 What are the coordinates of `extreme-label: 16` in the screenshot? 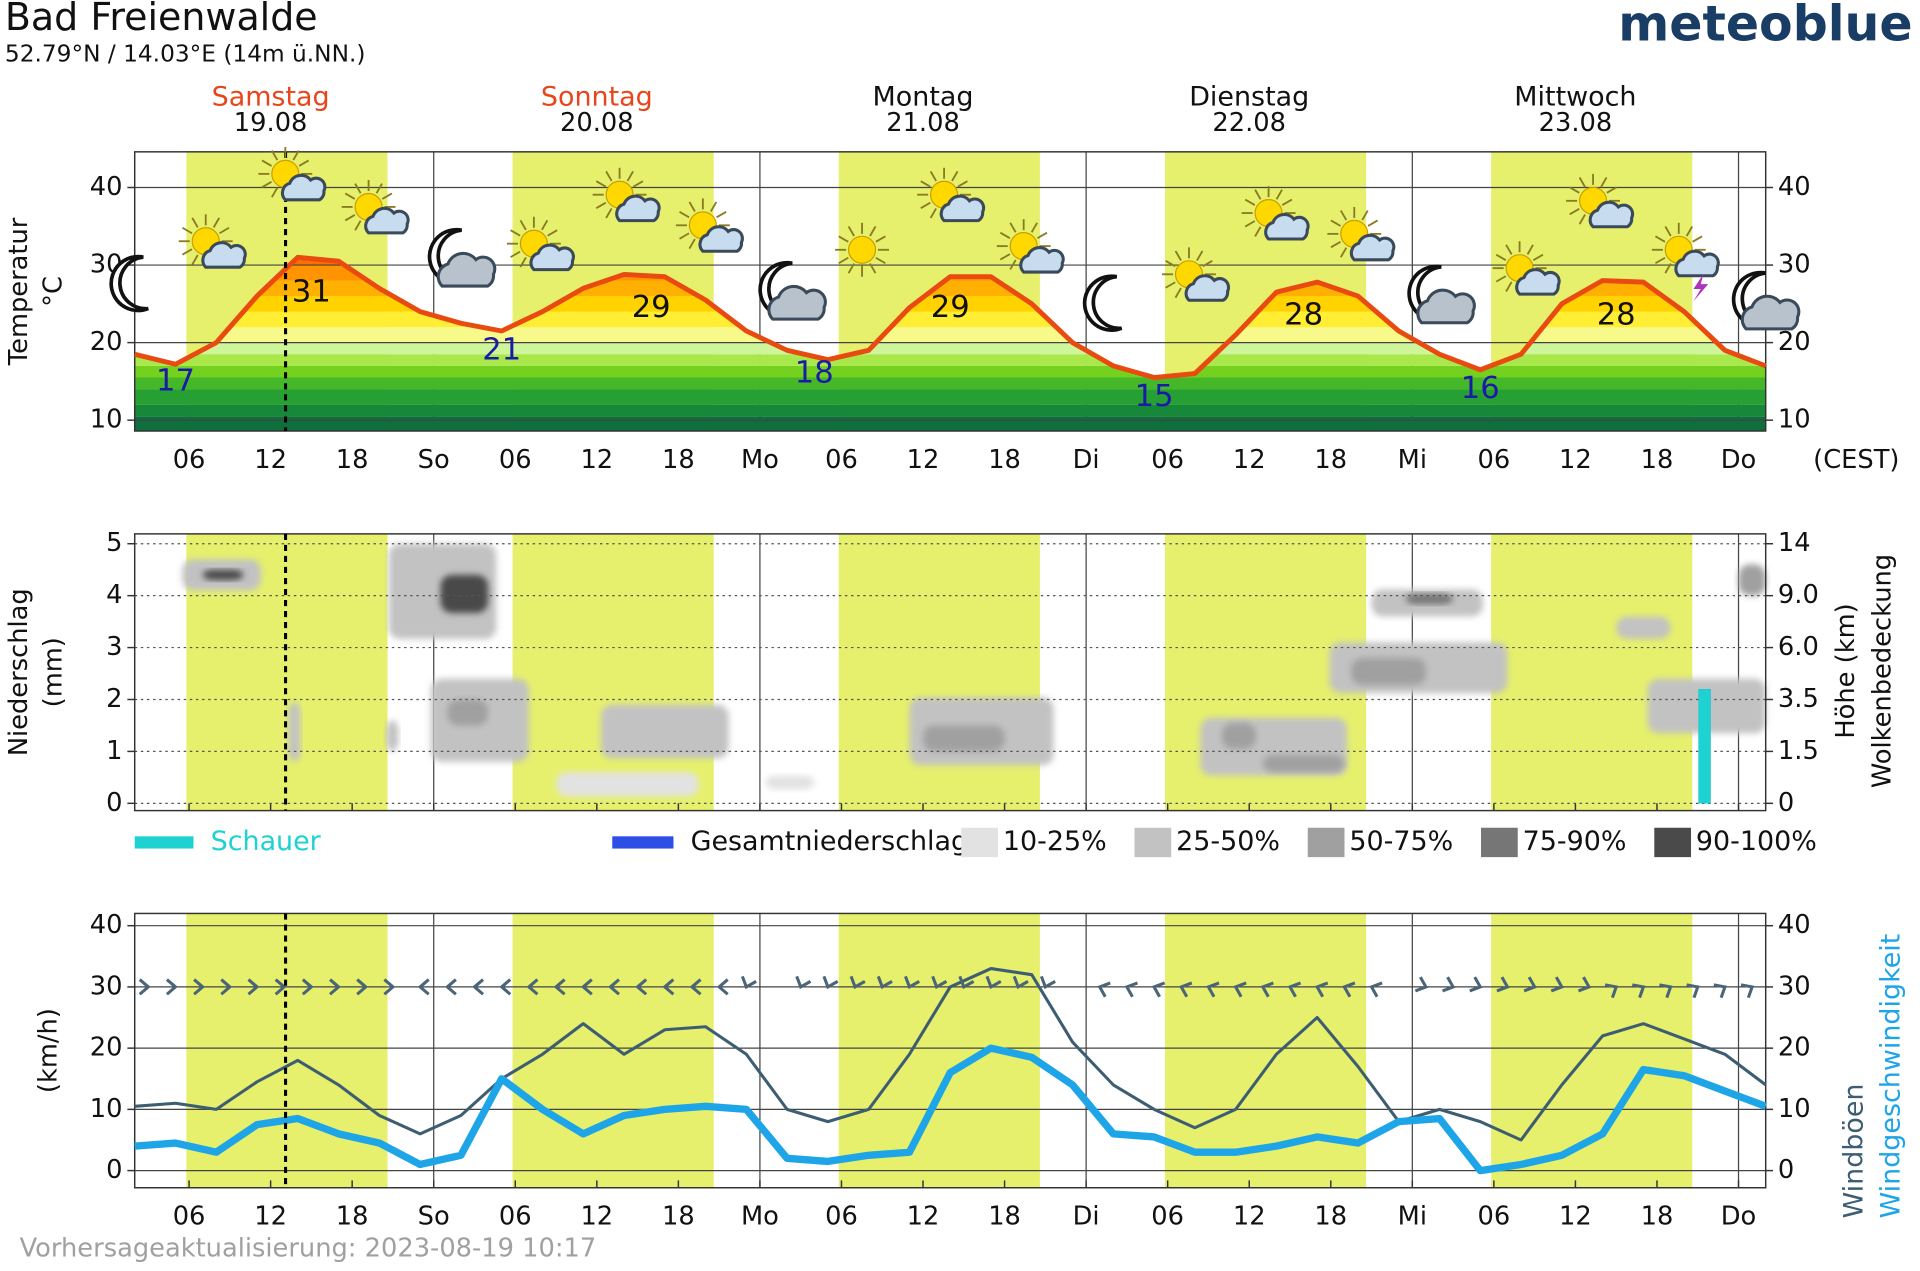 It's located at (1480, 388).